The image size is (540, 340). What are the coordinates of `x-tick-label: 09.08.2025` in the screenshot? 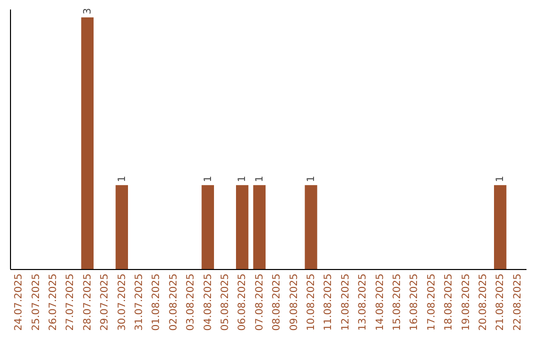 It's located at (294, 302).